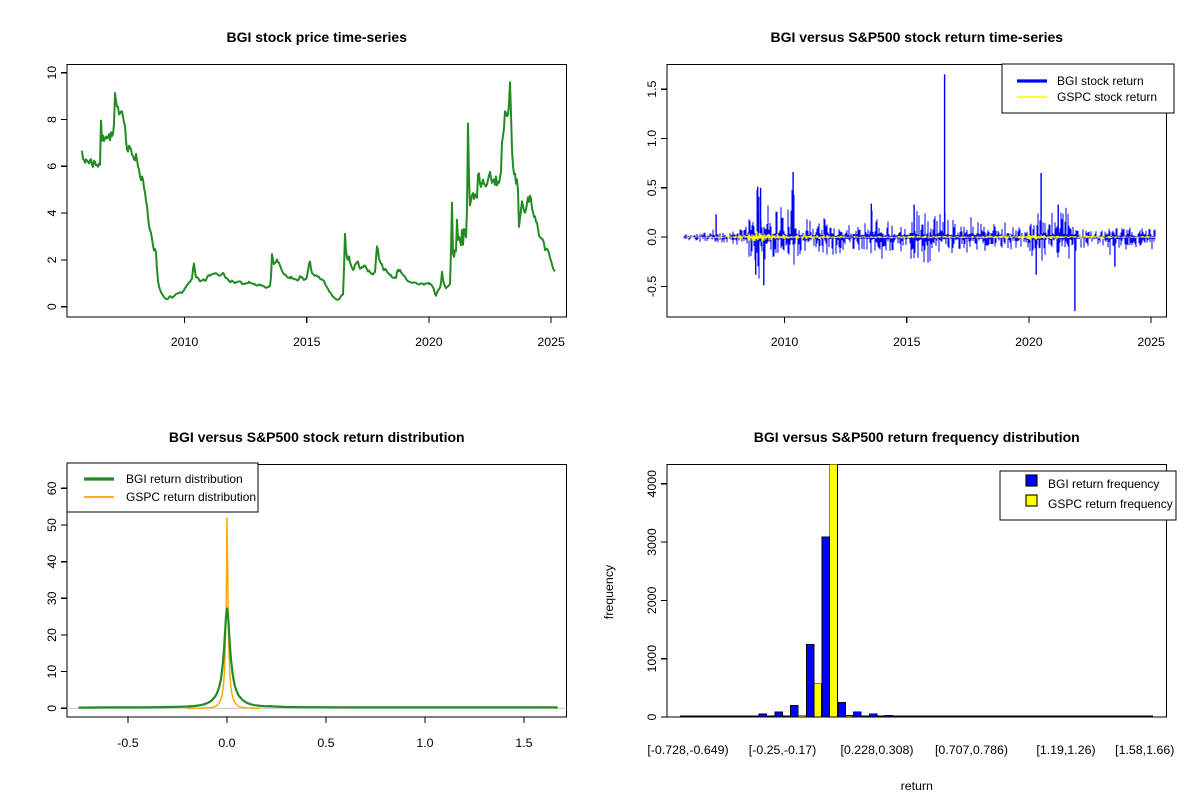 The image size is (1200, 800). Describe the element at coordinates (652, 187) in the screenshot. I see `svg-text: 0.5` at that location.